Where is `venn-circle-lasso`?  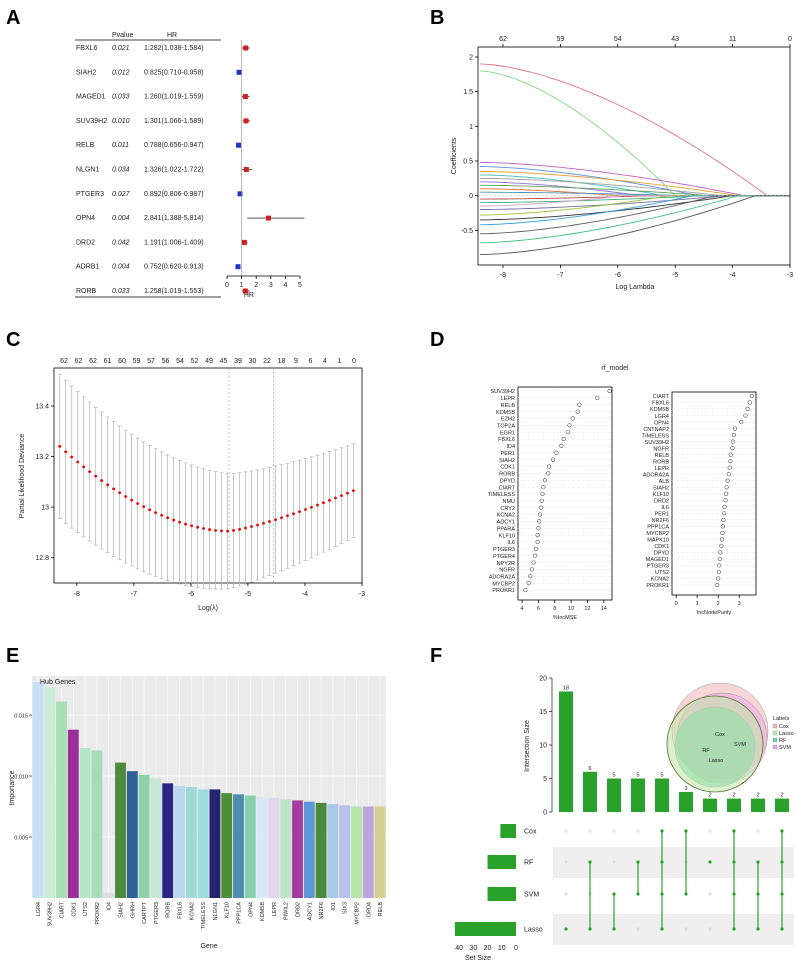
venn-circle-lasso is located at coordinates (715, 744).